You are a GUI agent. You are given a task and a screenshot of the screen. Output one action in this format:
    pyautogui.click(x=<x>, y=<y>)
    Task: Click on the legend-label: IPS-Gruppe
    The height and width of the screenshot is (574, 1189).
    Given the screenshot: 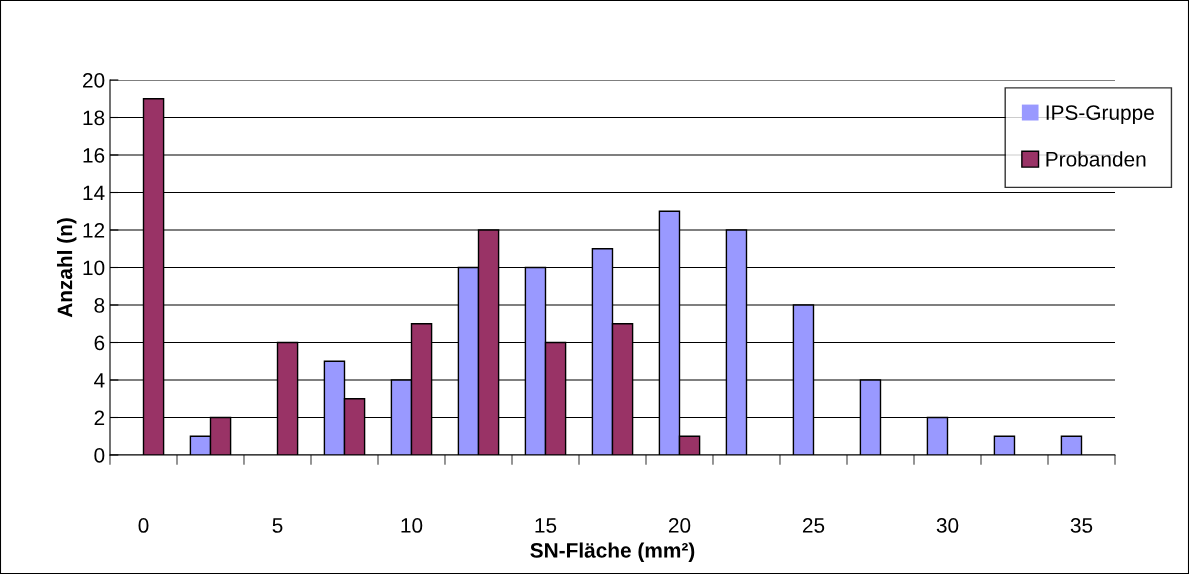 What is the action you would take?
    pyautogui.click(x=1100, y=115)
    